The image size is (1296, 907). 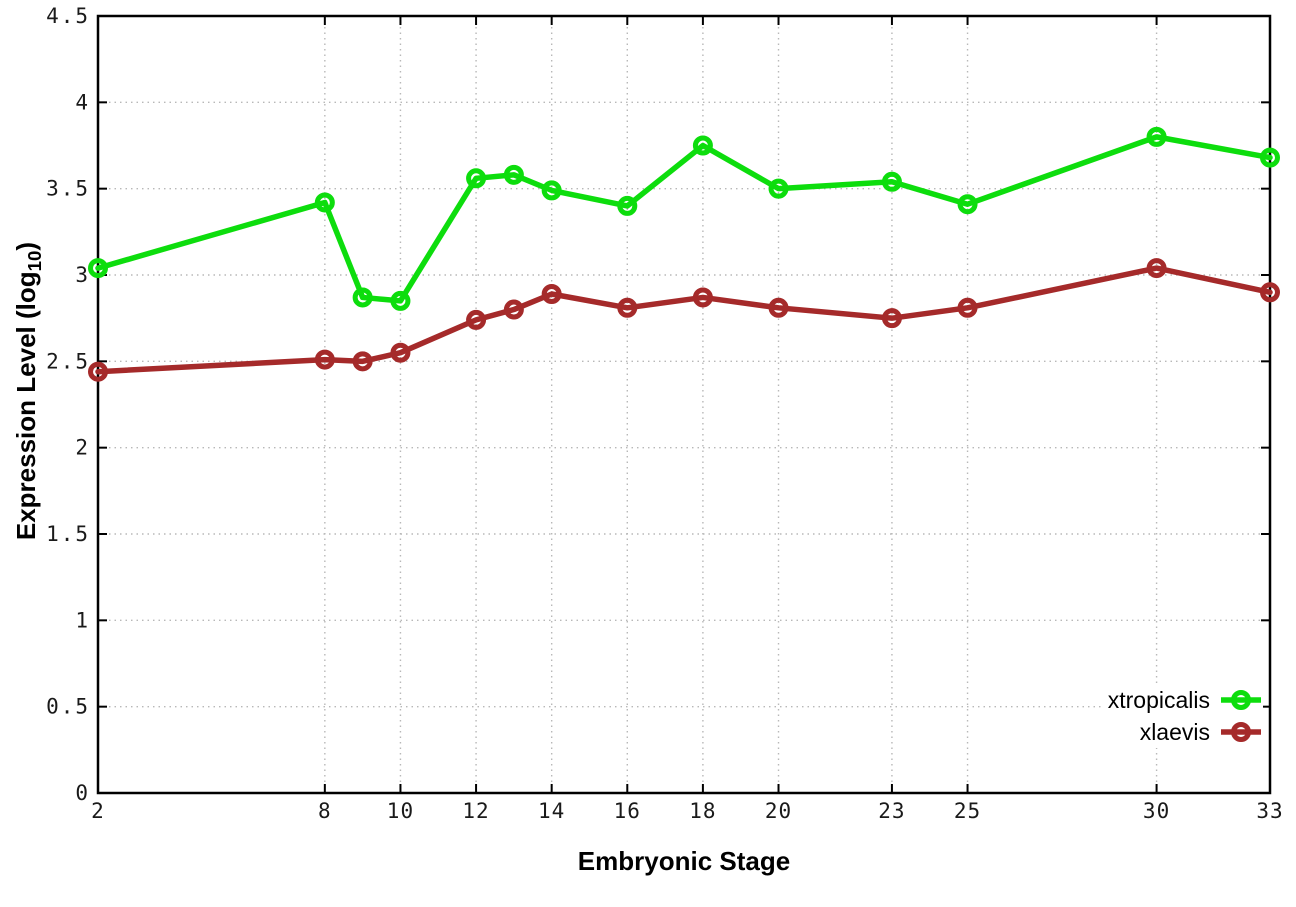 What do you see at coordinates (26, 246) in the screenshot?
I see `y-axis-title-close: )` at bounding box center [26, 246].